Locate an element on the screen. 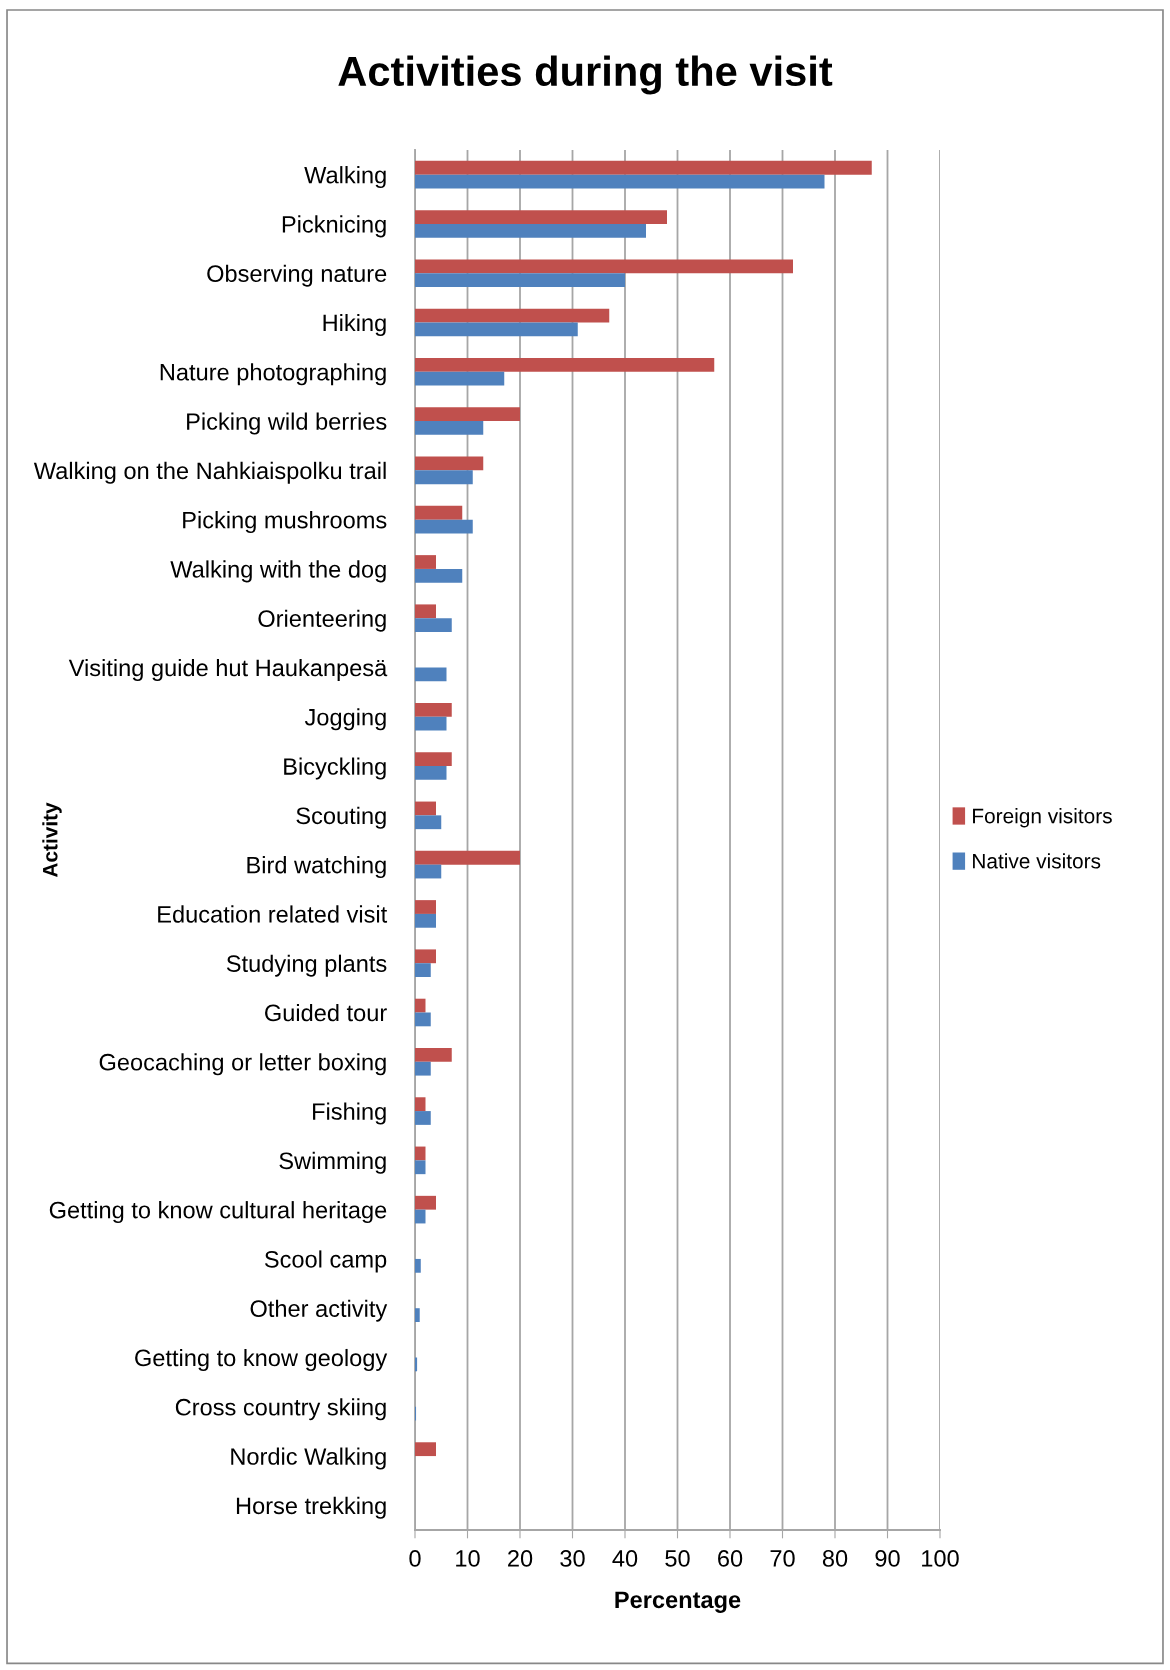 The width and height of the screenshot is (1170, 1670). y-tick-label: Visiting guide hut Haukanpesä is located at coordinates (228, 669).